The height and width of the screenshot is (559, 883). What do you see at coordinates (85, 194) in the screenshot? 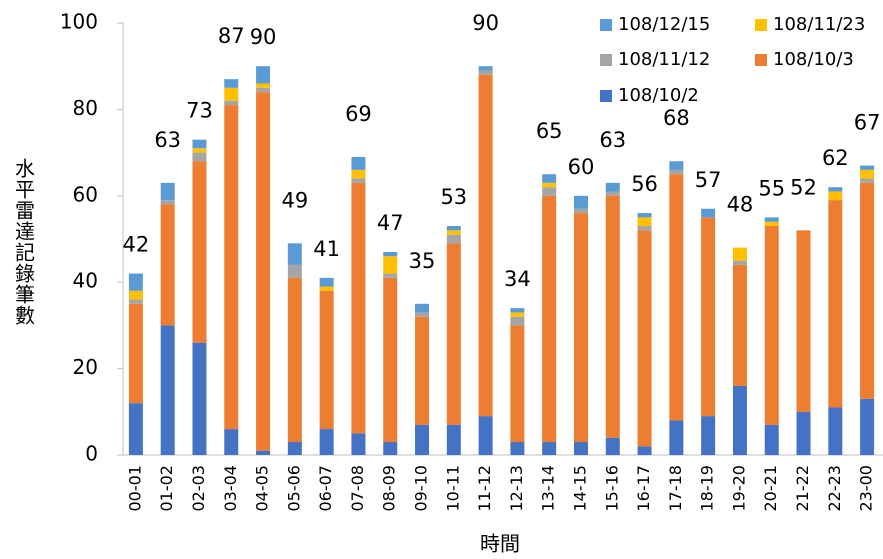
I see `y-tick-label: 60` at bounding box center [85, 194].